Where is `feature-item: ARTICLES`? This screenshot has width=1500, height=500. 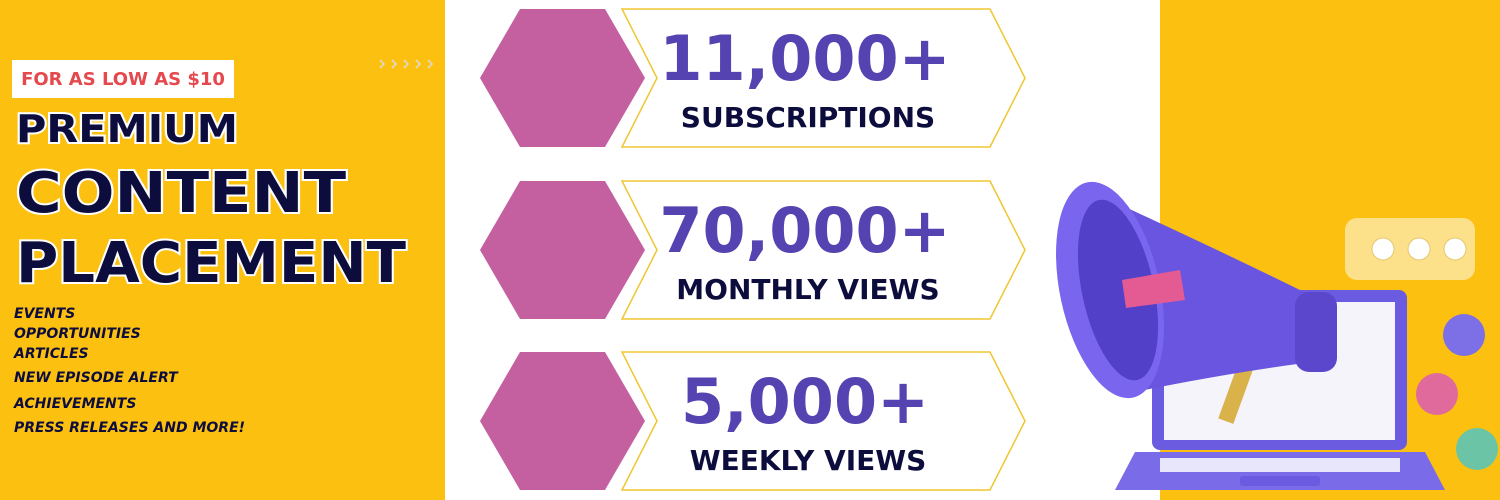
feature-item: ARTICLES is located at coordinates (51, 354).